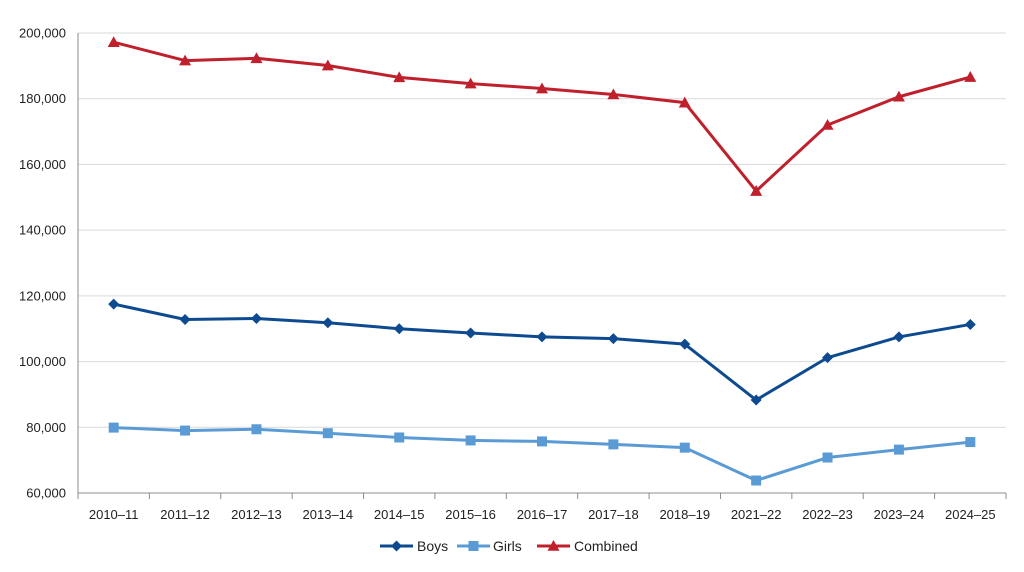  I want to click on legend-item-girls: Girls, so click(489, 546).